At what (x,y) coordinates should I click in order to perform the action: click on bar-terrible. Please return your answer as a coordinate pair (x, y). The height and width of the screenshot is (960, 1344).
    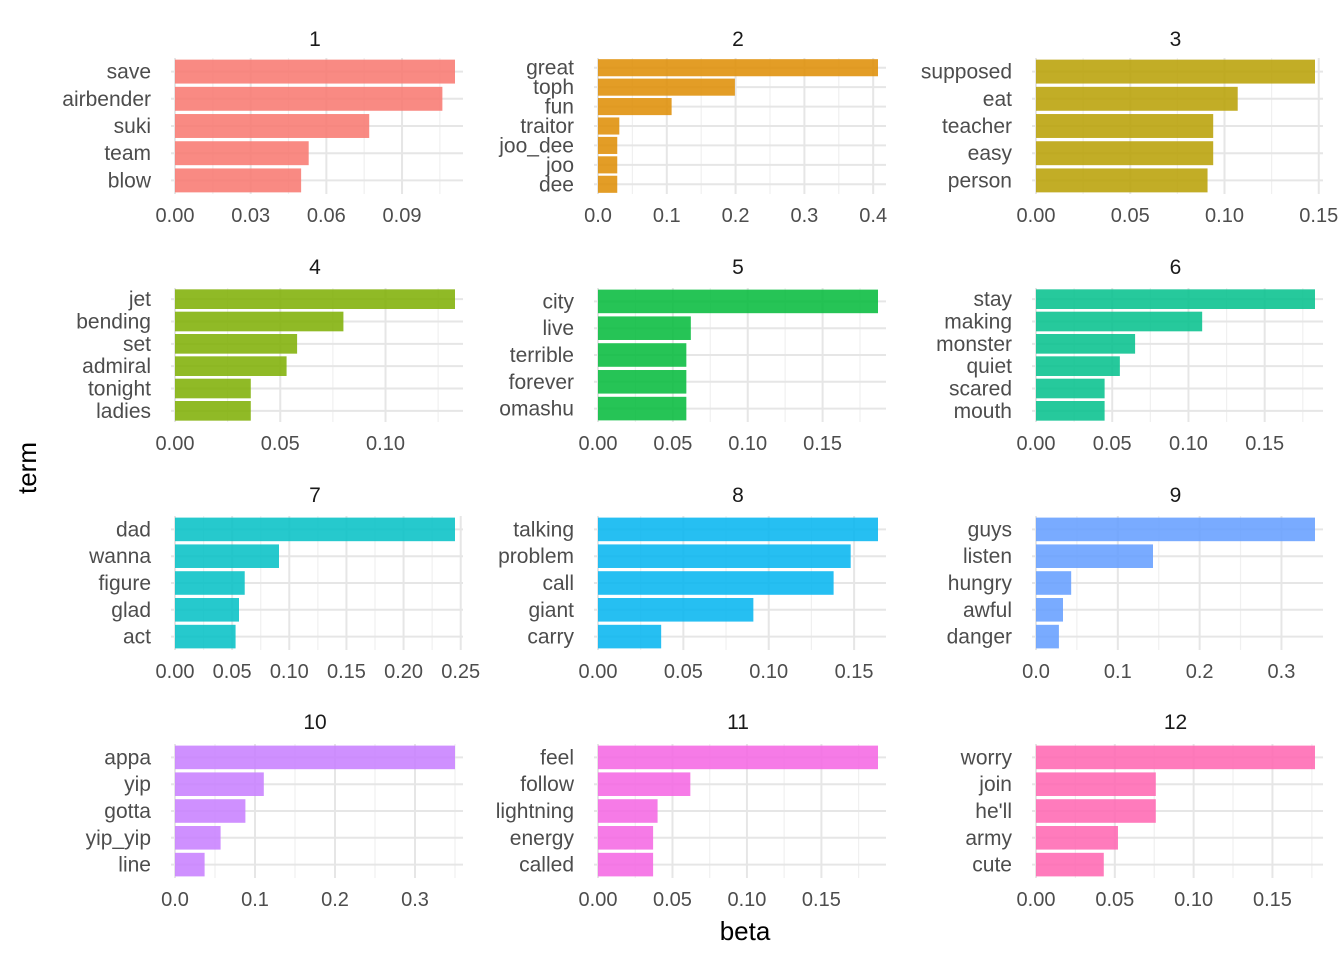
    Looking at the image, I should click on (642, 355).